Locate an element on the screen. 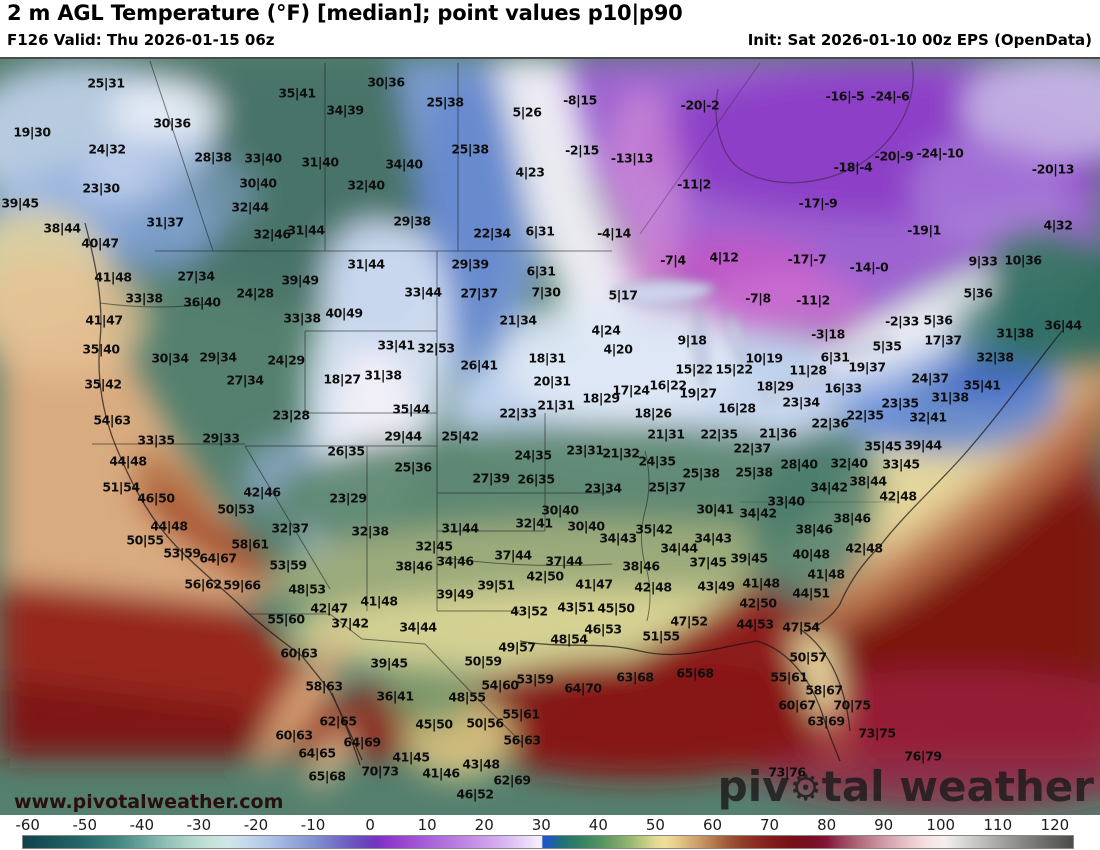  colorbar-tick: 0 is located at coordinates (370, 825).